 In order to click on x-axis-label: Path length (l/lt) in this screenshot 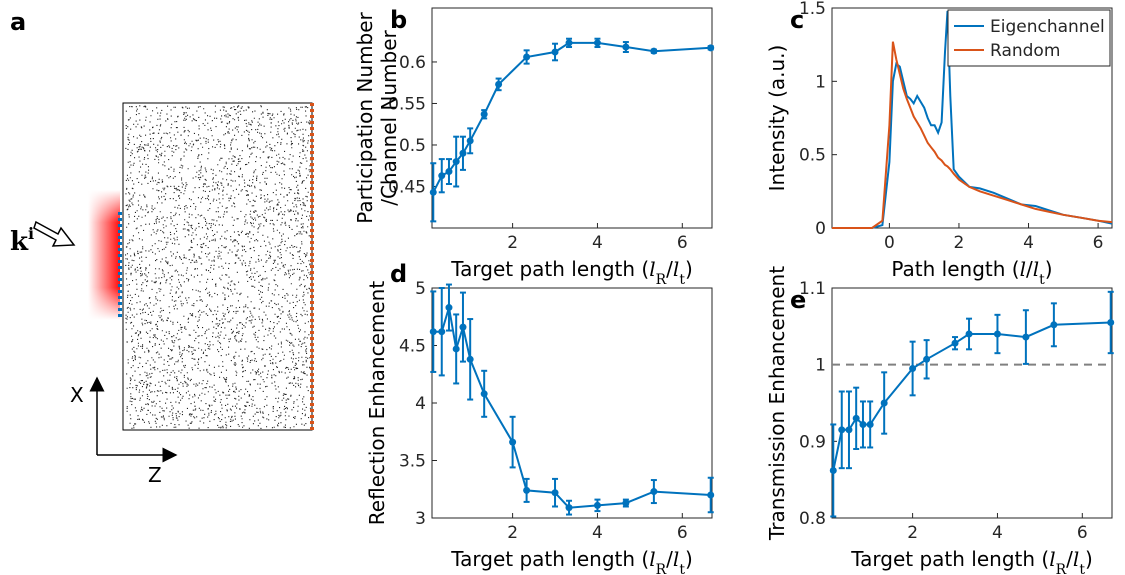, I will do `click(971, 272)`.